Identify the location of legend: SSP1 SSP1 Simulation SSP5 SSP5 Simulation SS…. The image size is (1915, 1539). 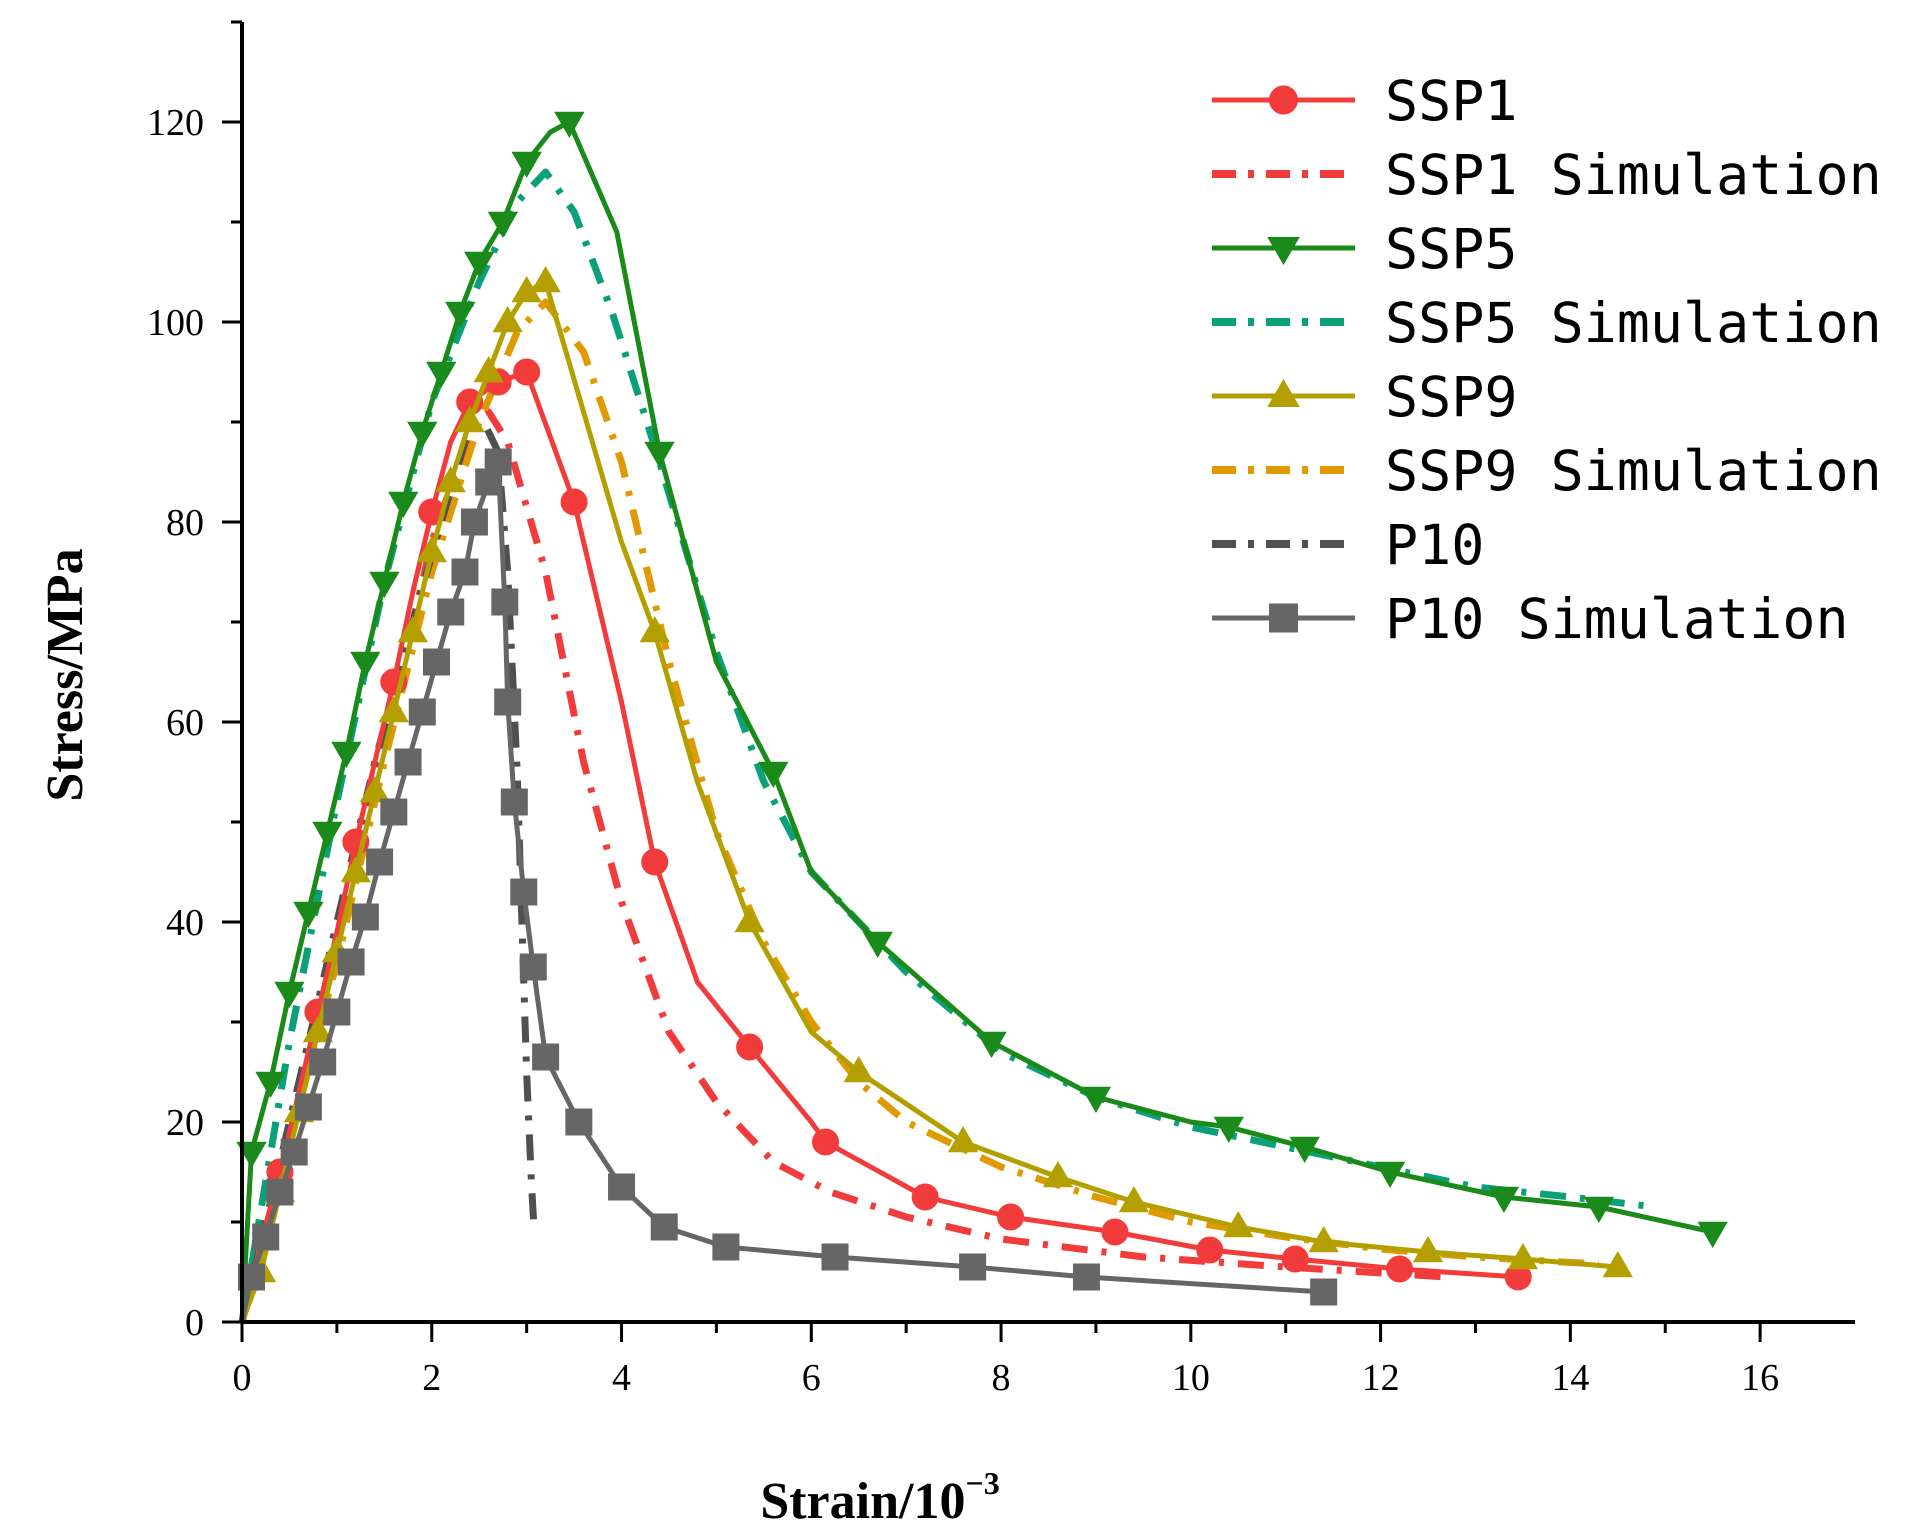
(1547, 360).